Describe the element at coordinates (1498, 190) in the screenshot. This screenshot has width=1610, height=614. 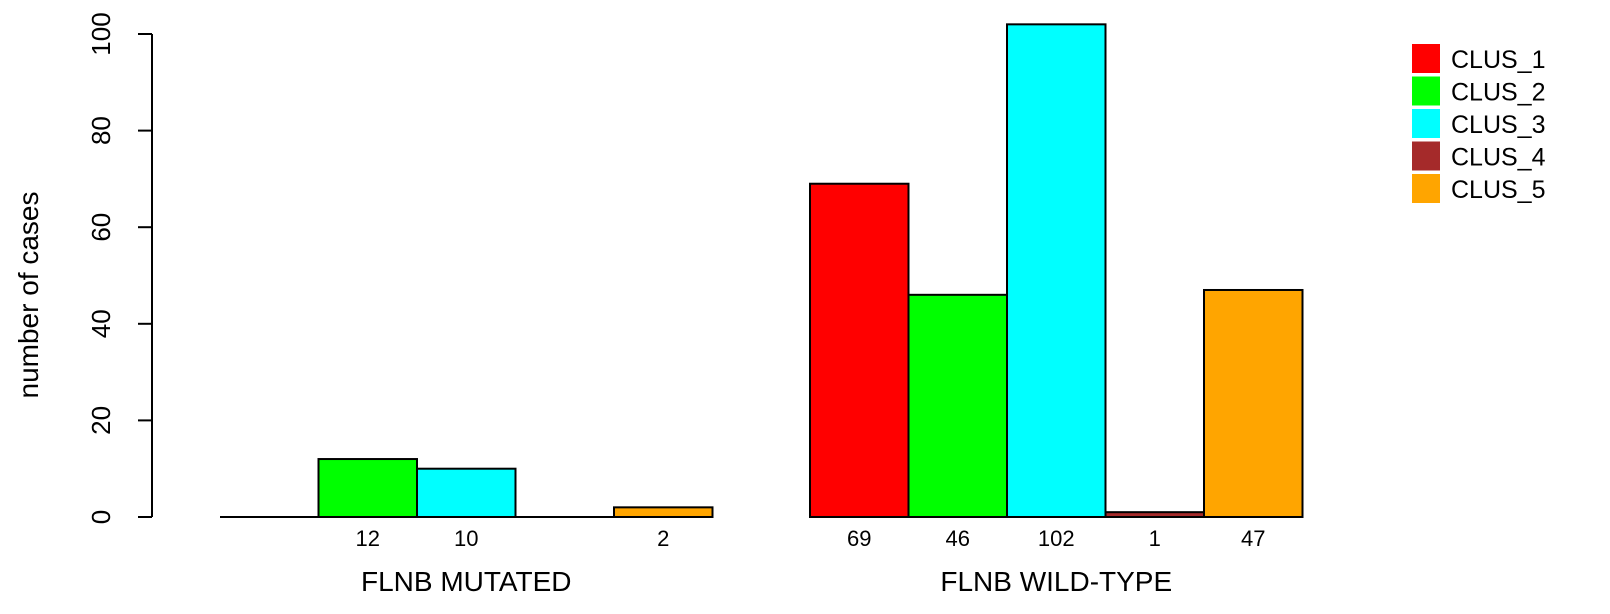
I see `legend-label: CLUS_5` at that location.